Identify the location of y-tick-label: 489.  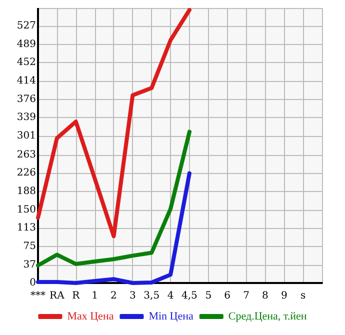
(26, 44).